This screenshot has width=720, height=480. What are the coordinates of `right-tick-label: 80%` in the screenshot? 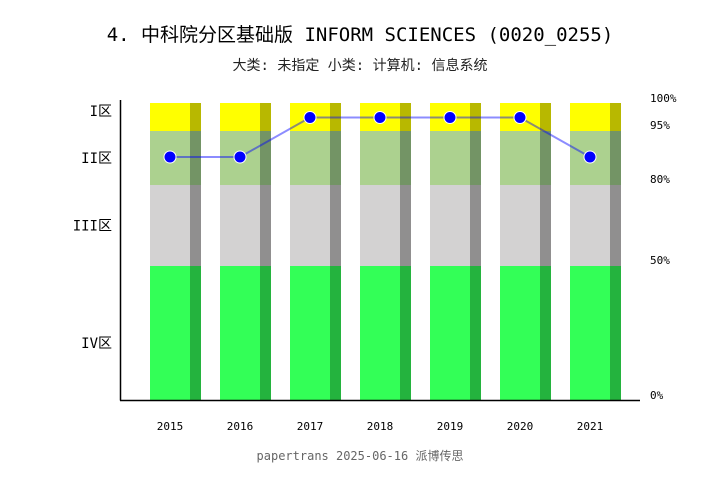 It's located at (660, 179).